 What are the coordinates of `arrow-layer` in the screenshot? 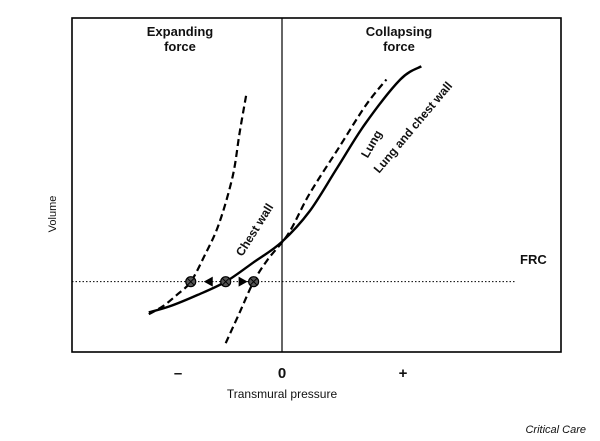 It's located at (225, 281).